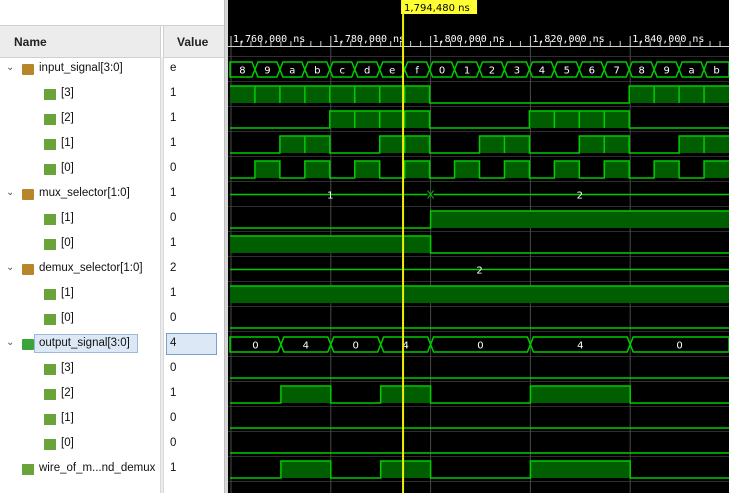 The image size is (729, 493). I want to click on bus-value-label: a, so click(692, 71).